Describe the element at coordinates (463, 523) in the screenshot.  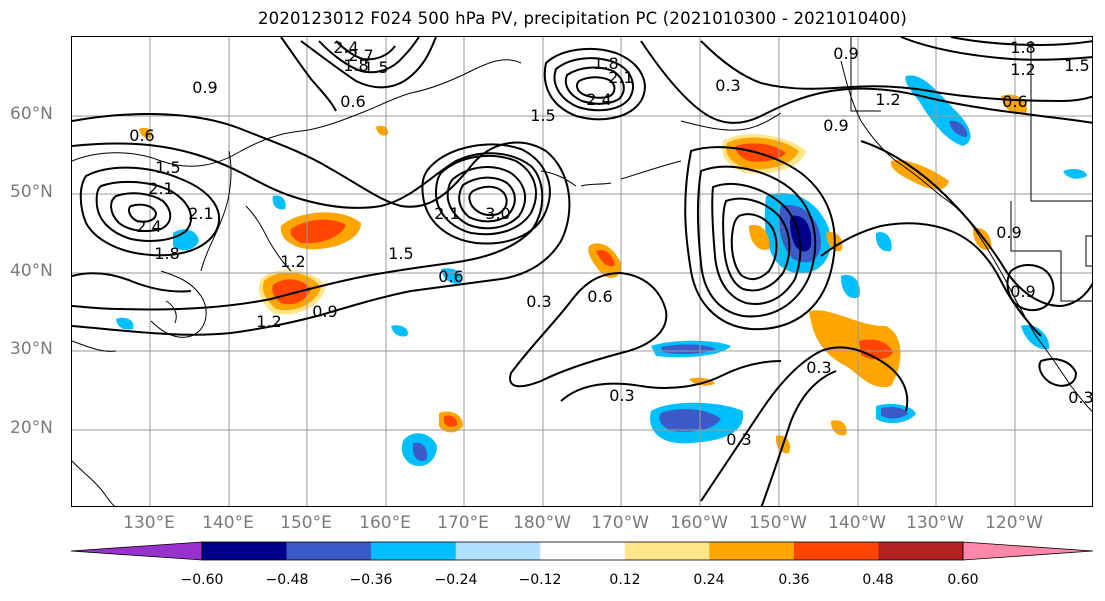
I see `lon-label-170e: 170°E` at that location.